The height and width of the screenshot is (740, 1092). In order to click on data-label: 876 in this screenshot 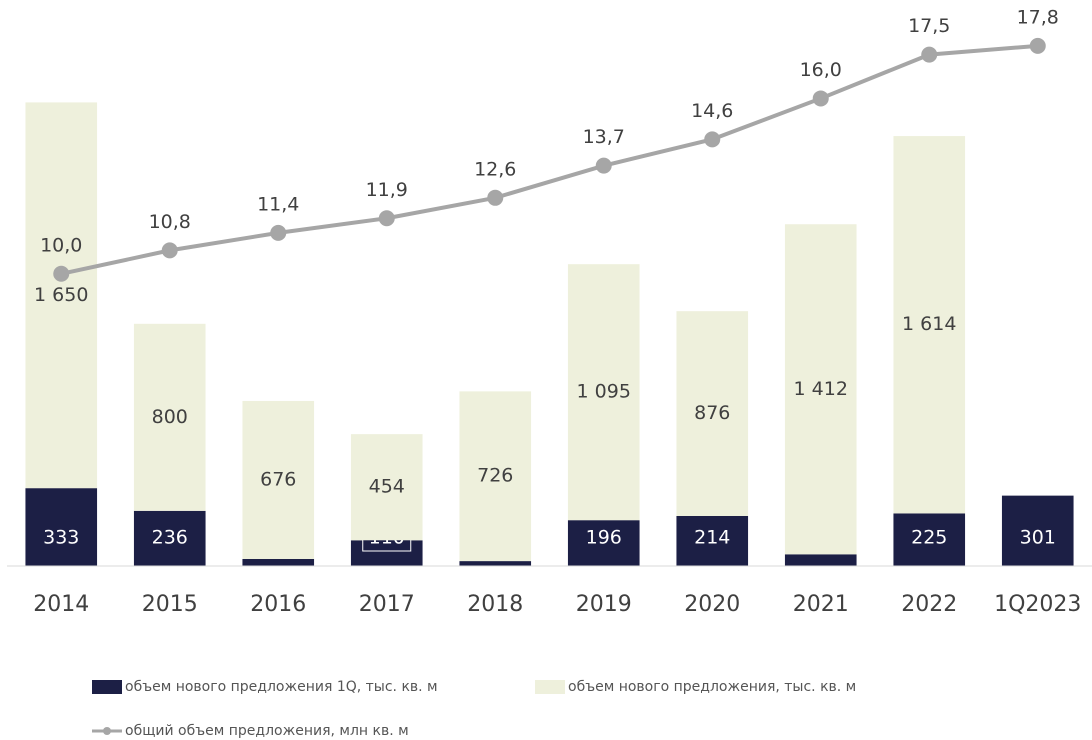, I will do `click(712, 413)`.